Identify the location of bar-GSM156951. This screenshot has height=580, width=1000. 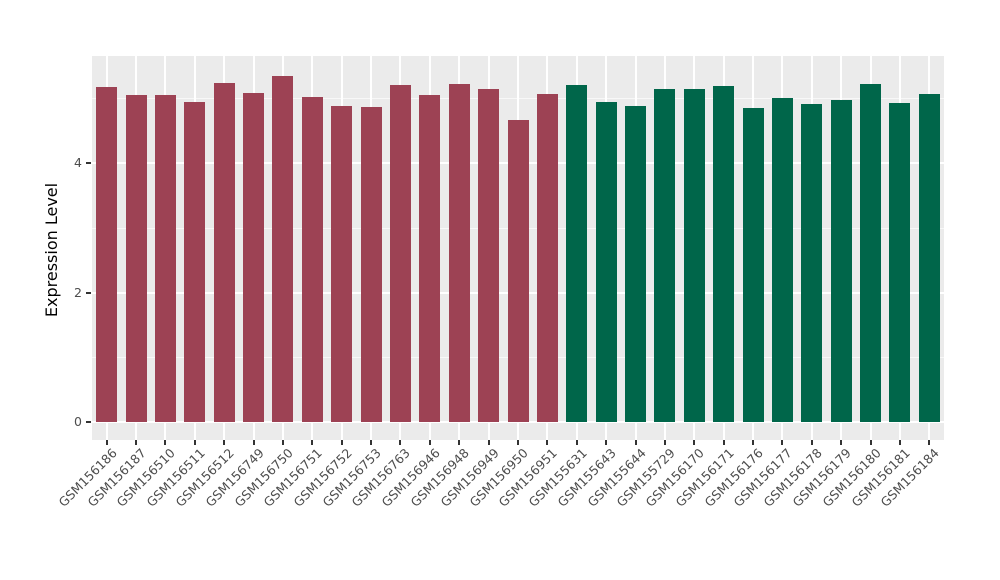
(547, 258).